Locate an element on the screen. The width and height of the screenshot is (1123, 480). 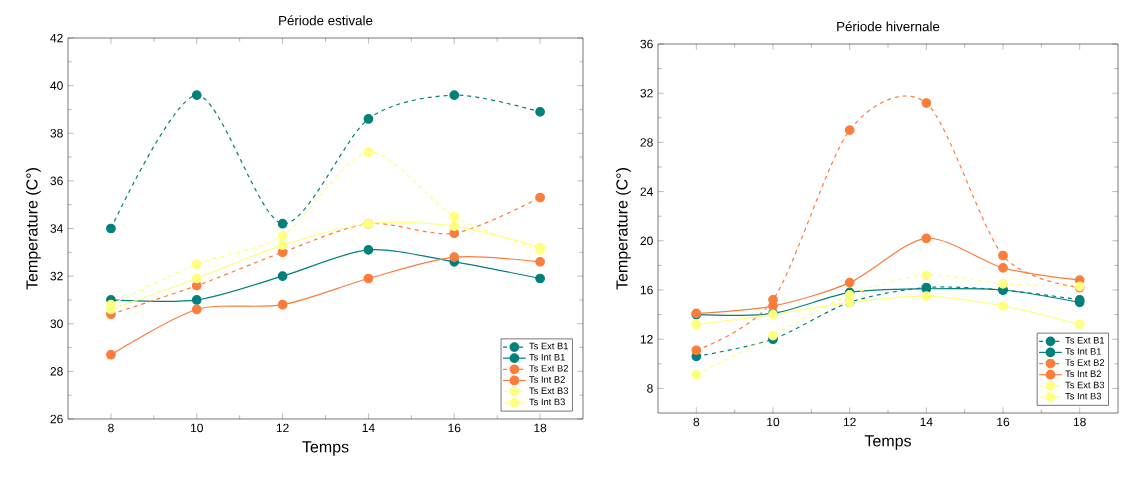
y-tick-label: 40 is located at coordinates (56, 85).